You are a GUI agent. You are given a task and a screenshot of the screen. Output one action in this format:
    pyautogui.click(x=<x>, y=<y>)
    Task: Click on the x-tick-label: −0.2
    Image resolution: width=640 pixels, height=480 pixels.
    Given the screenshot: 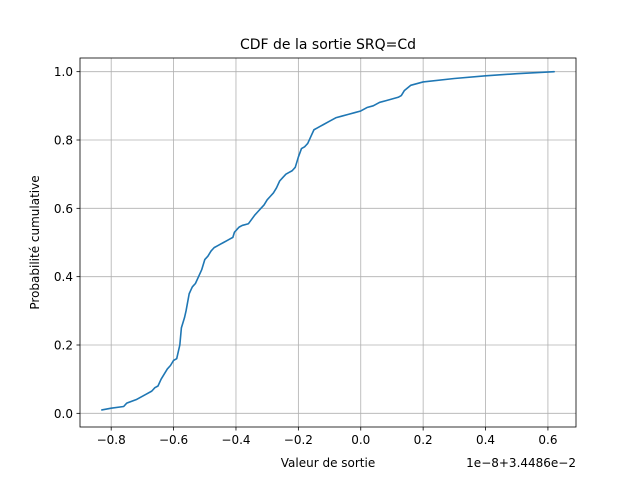 What is the action you would take?
    pyautogui.click(x=298, y=440)
    